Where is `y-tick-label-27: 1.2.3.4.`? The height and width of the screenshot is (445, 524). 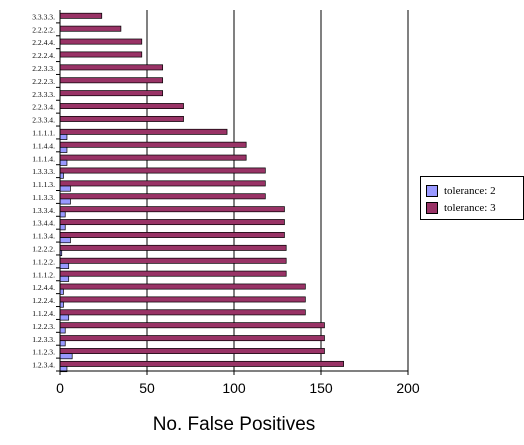 y-tick-label-27: 1.2.3.4. is located at coordinates (43, 365).